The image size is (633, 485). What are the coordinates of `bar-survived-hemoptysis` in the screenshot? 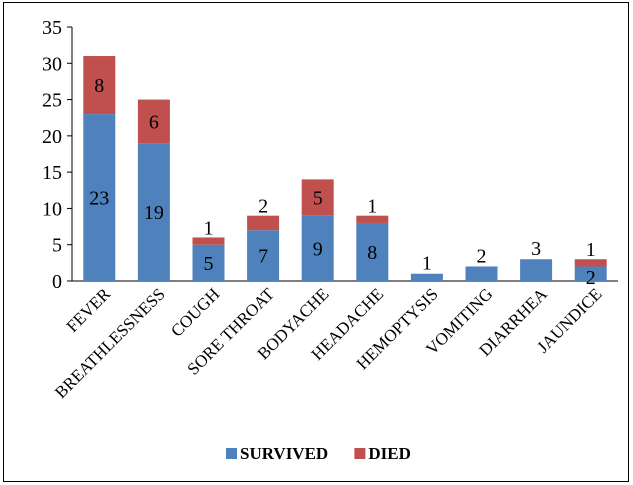 It's located at (426, 277).